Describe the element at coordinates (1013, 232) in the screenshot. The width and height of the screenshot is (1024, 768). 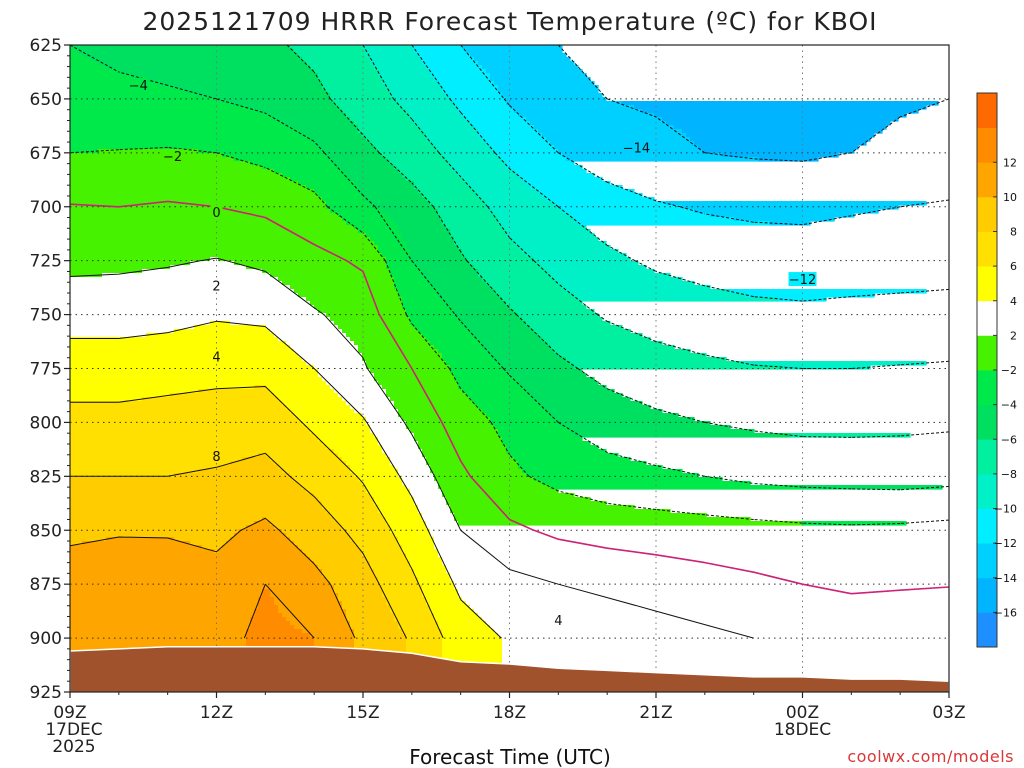
I see `colorbar-tick-label: 8` at that location.